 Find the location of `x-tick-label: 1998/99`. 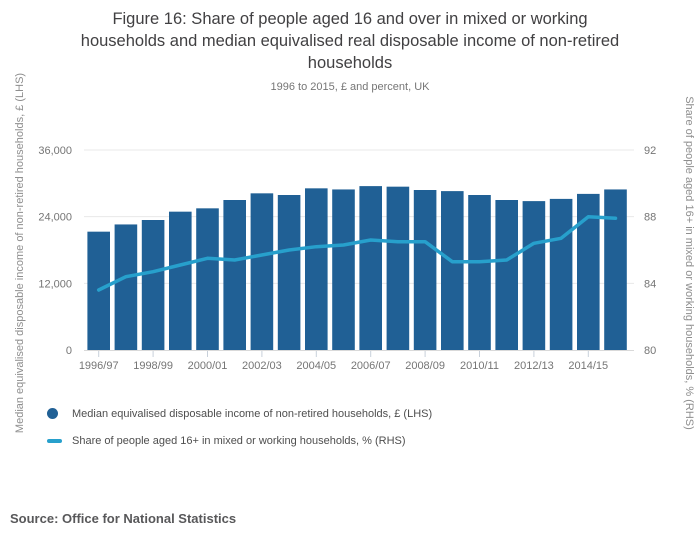

x-tick-label: 1998/99 is located at coordinates (153, 366).